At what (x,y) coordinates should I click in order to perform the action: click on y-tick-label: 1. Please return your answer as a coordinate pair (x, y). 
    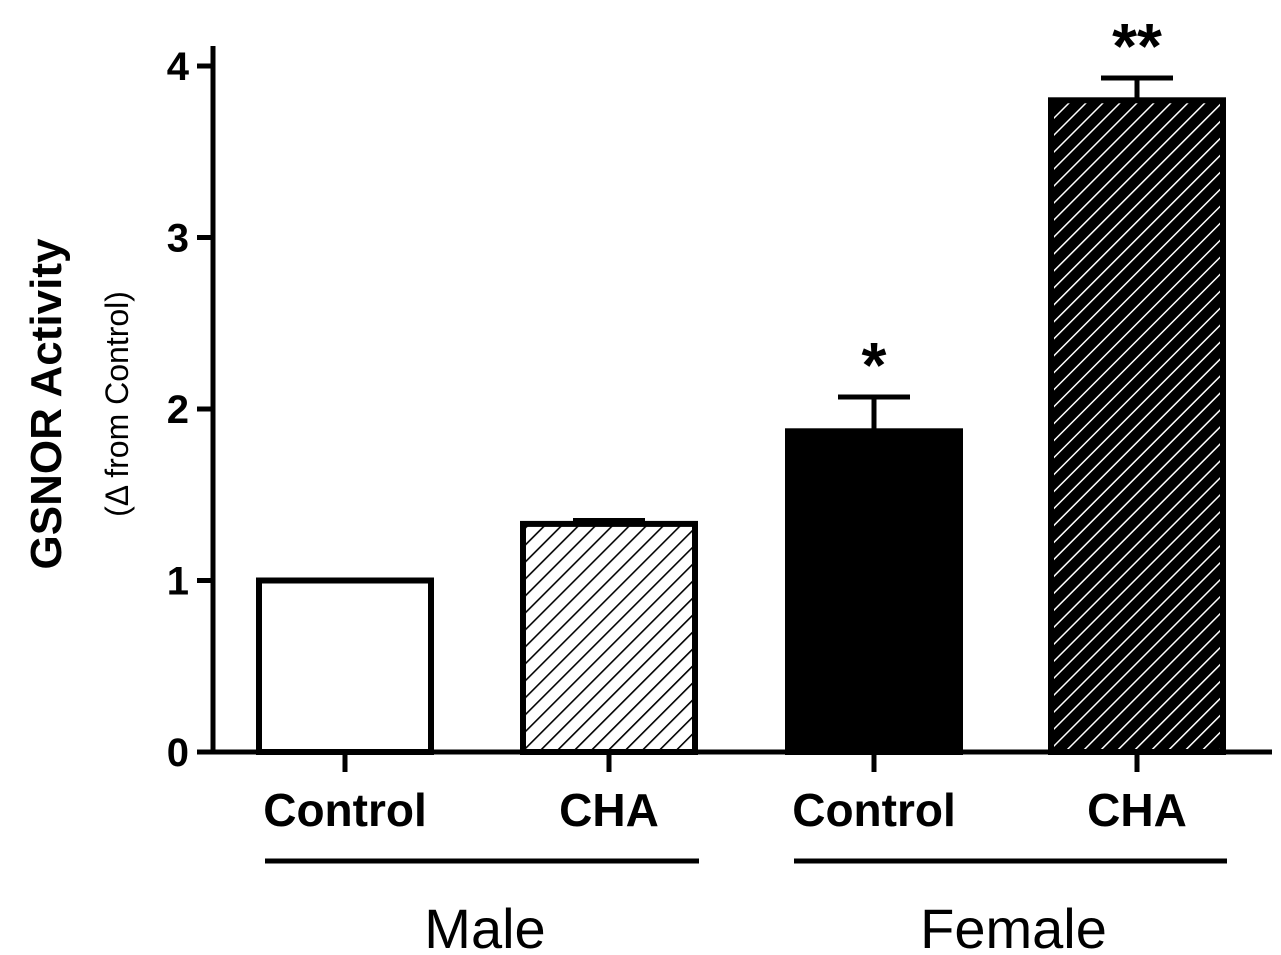
    Looking at the image, I should click on (178, 582).